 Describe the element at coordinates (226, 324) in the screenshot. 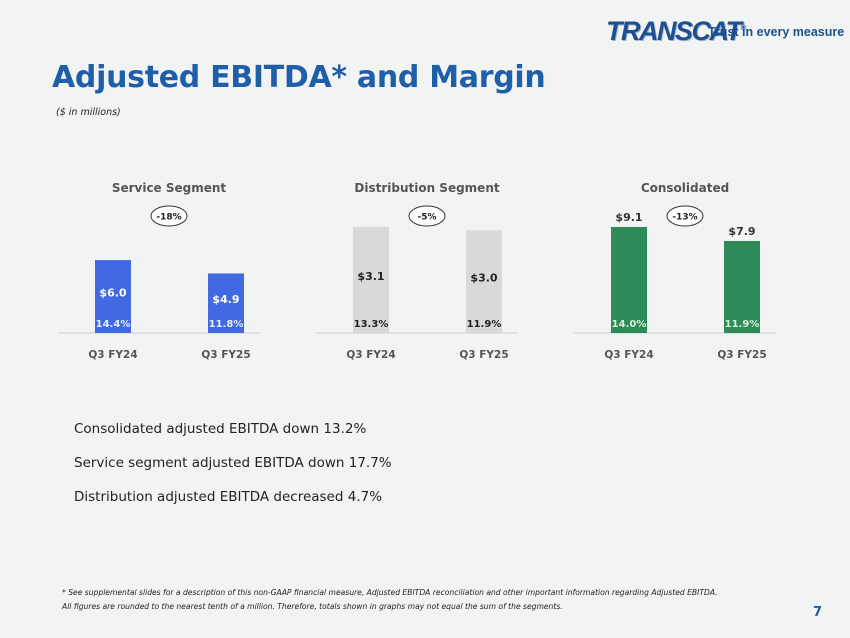

I see `bar-margin-label: 11.8%` at that location.